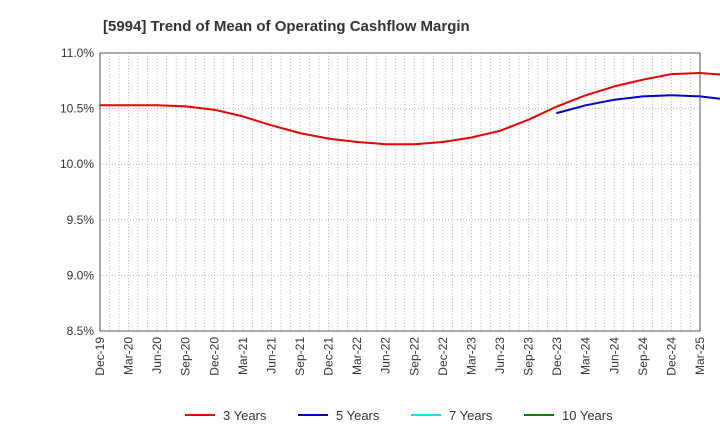 This screenshot has height=440, width=720. What do you see at coordinates (243, 356) in the screenshot?
I see `x-tick-label: Mar-21` at bounding box center [243, 356].